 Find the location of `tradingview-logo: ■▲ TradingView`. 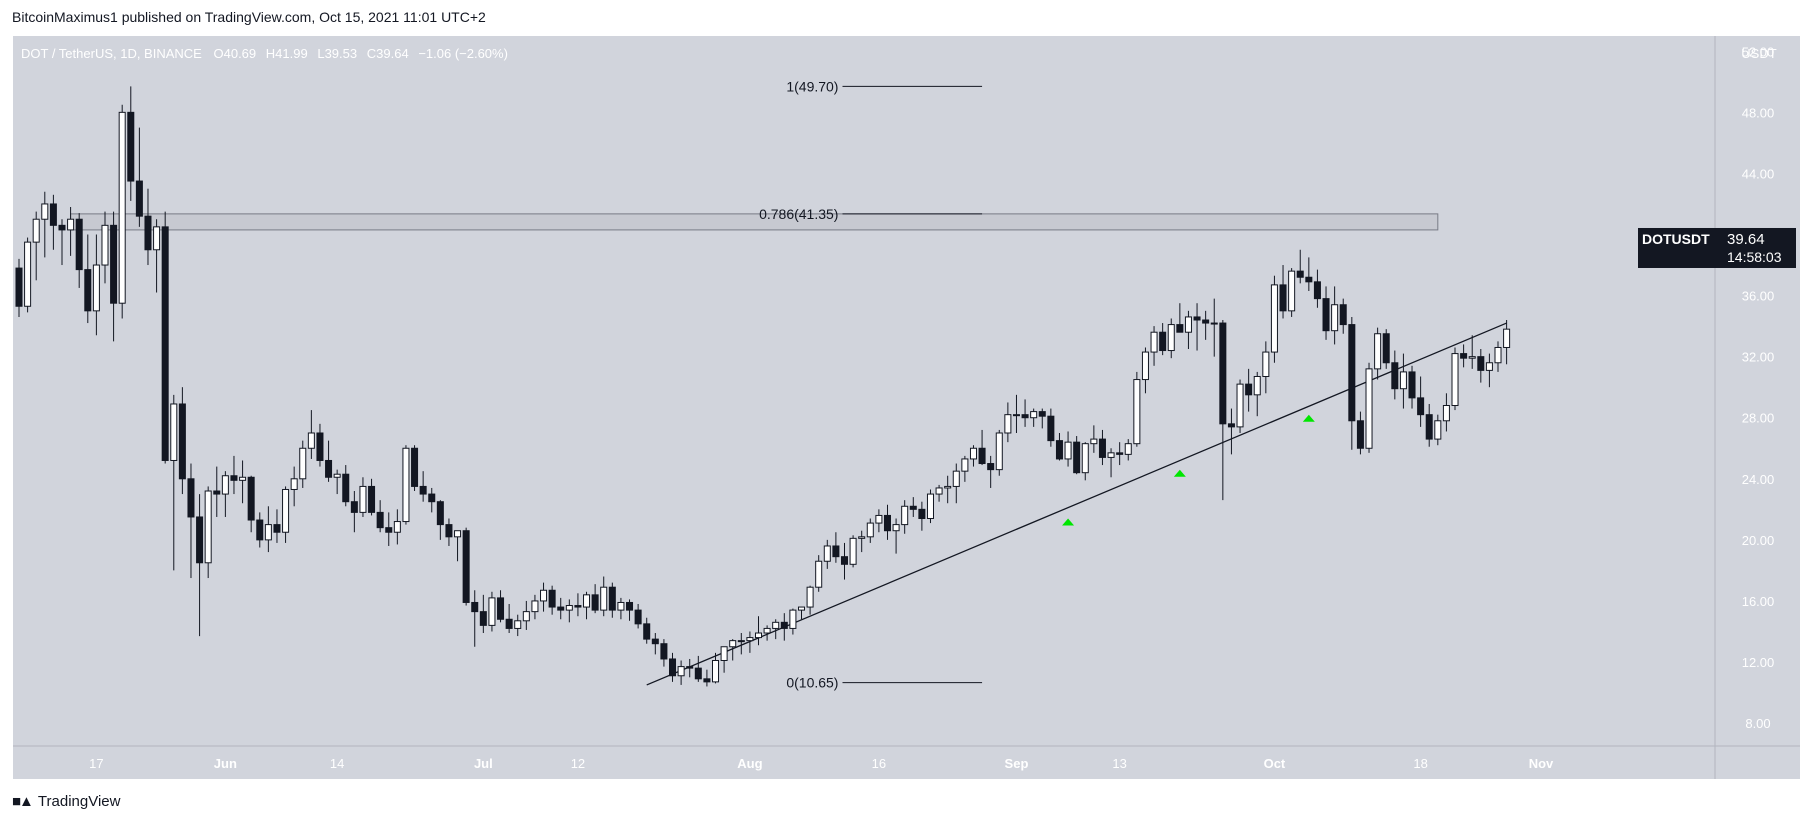

tradingview-logo: ■▲ TradingView is located at coordinates (66, 801).